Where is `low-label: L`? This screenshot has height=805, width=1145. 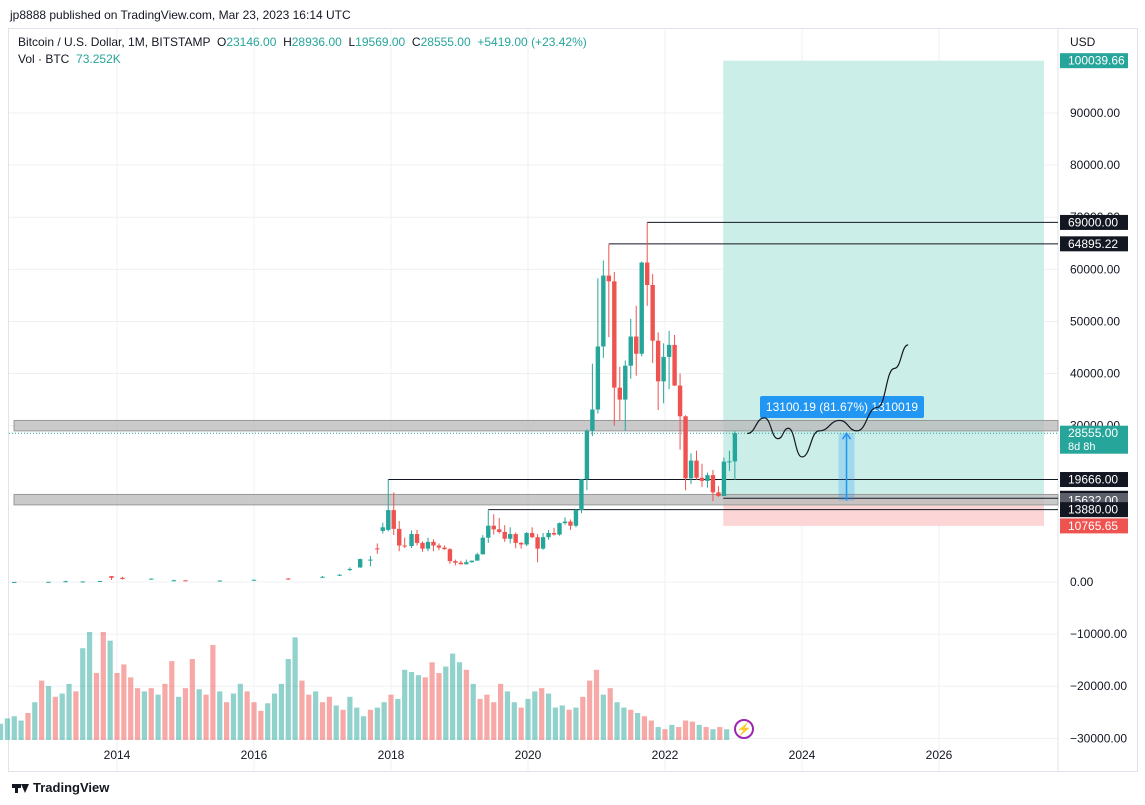
low-label: L is located at coordinates (352, 42).